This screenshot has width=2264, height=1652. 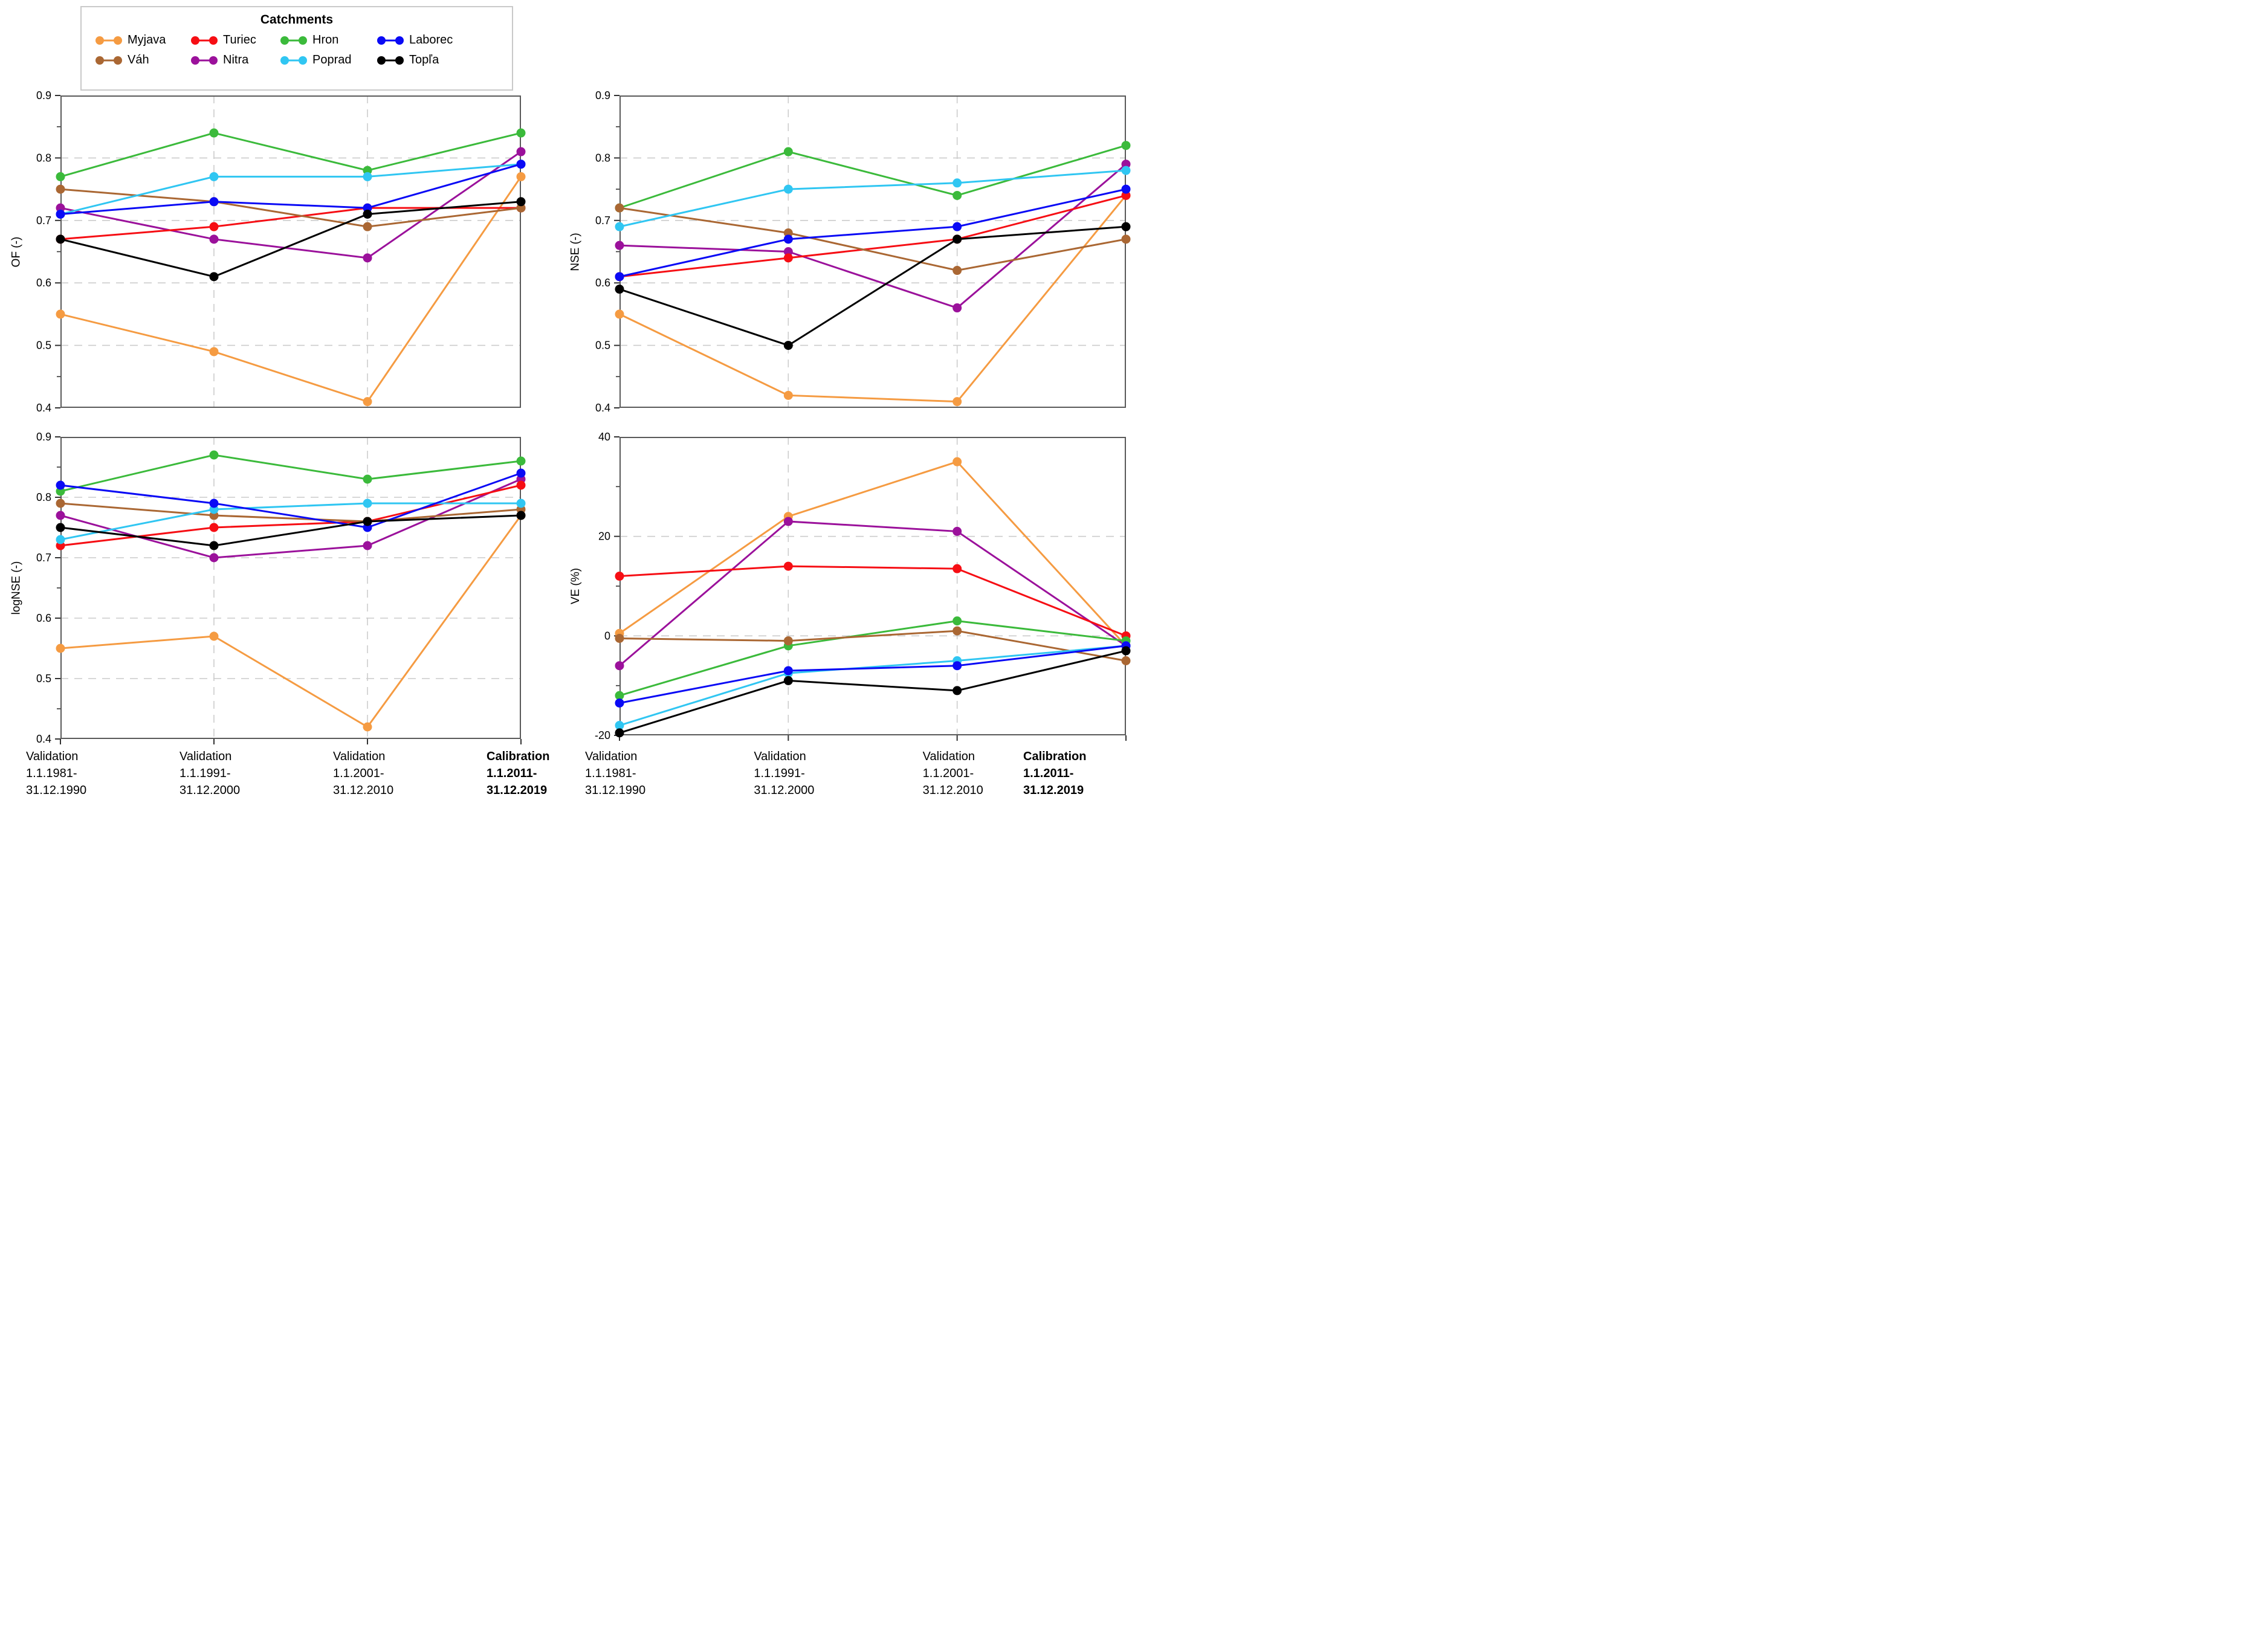 I want to click on series-Hron, so click(x=291, y=473).